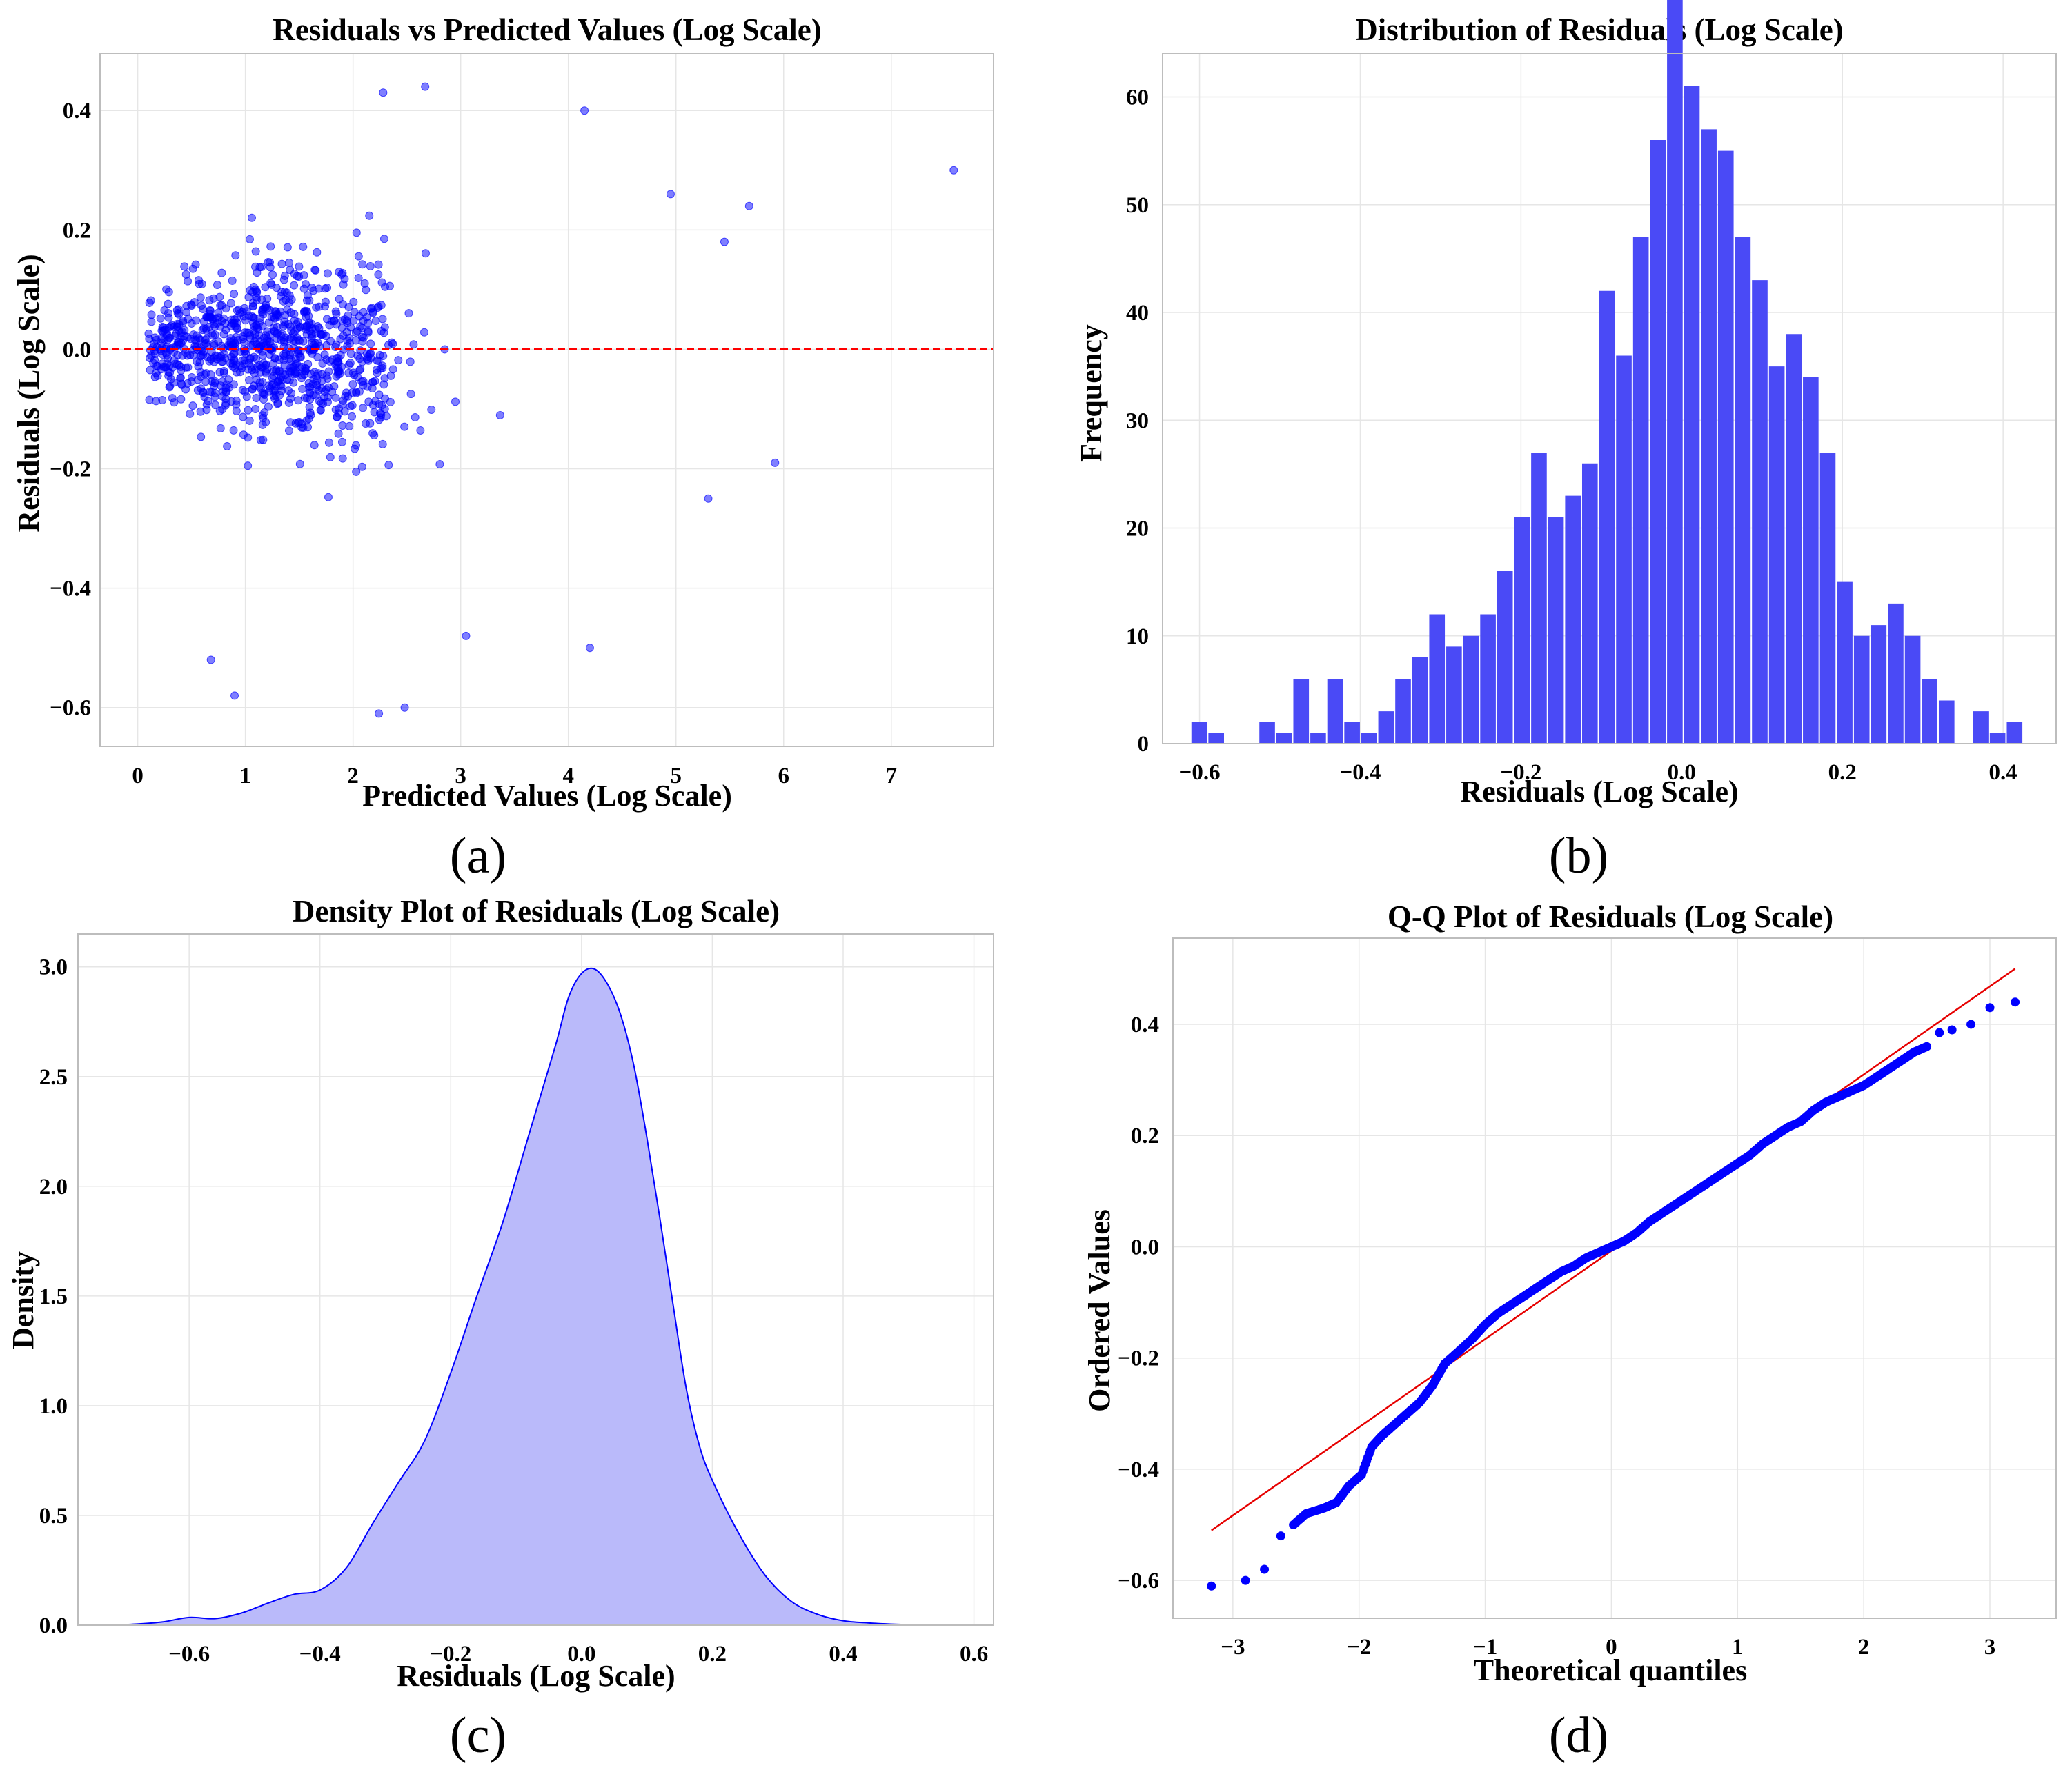 The width and height of the screenshot is (2072, 1770). What do you see at coordinates (1485, 1647) in the screenshot?
I see `x-tick-label: −1` at bounding box center [1485, 1647].